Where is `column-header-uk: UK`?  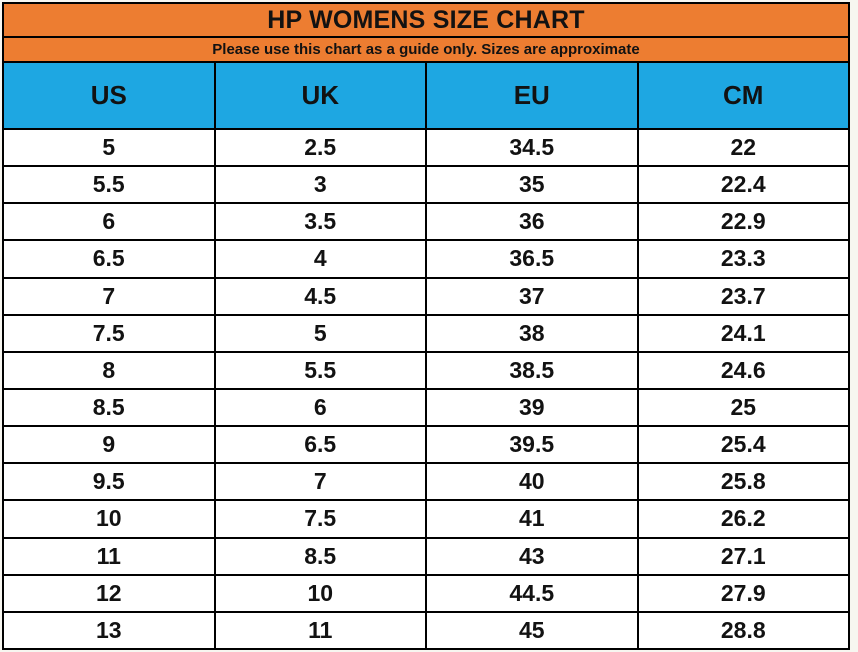
column-header-uk: UK is located at coordinates (321, 95).